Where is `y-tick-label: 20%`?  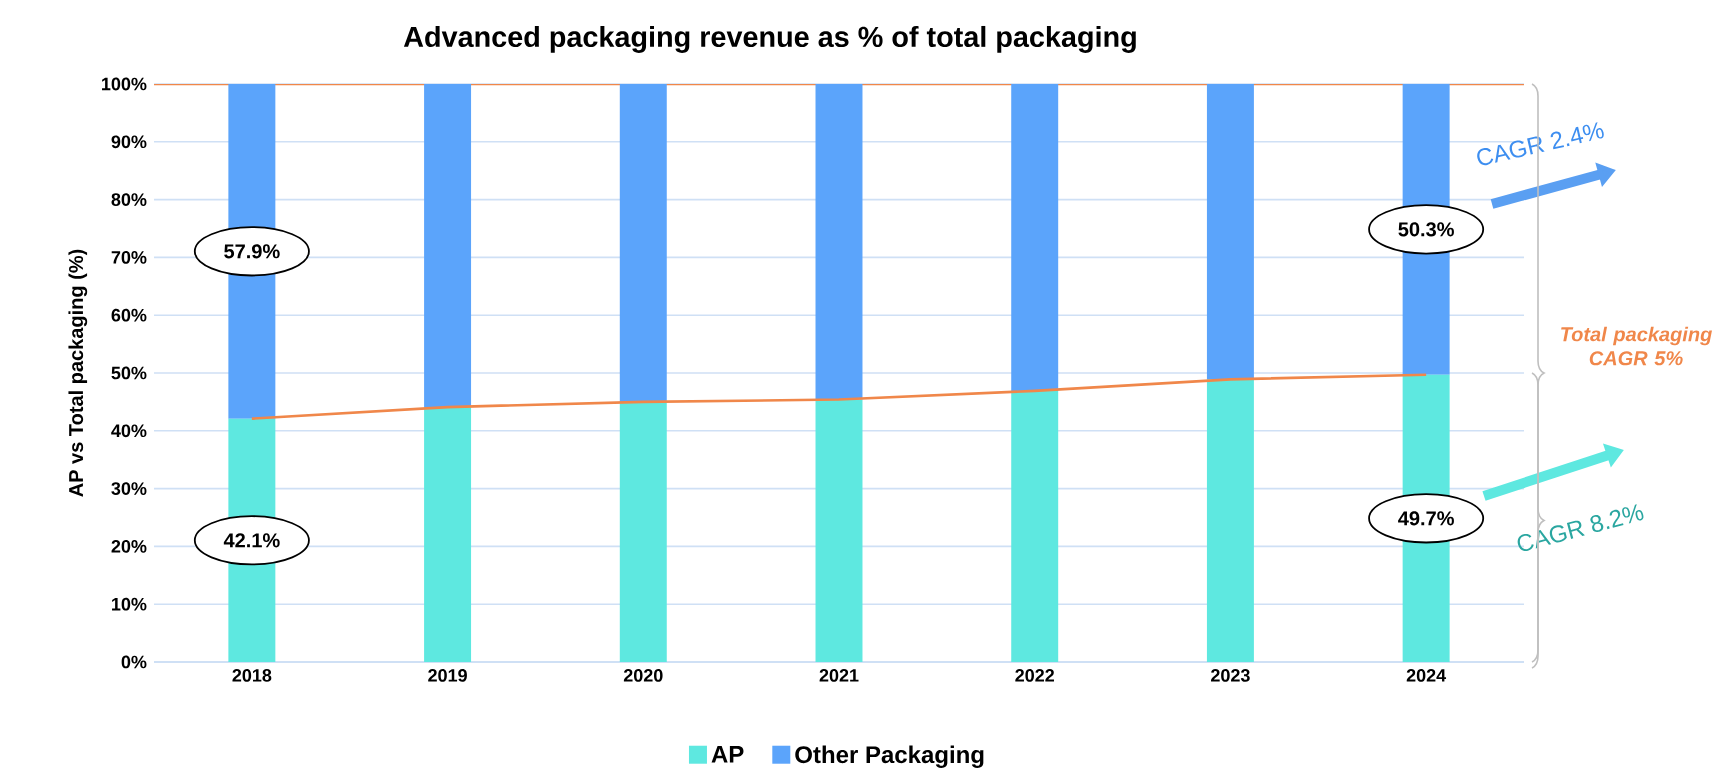 y-tick-label: 20% is located at coordinates (129, 546).